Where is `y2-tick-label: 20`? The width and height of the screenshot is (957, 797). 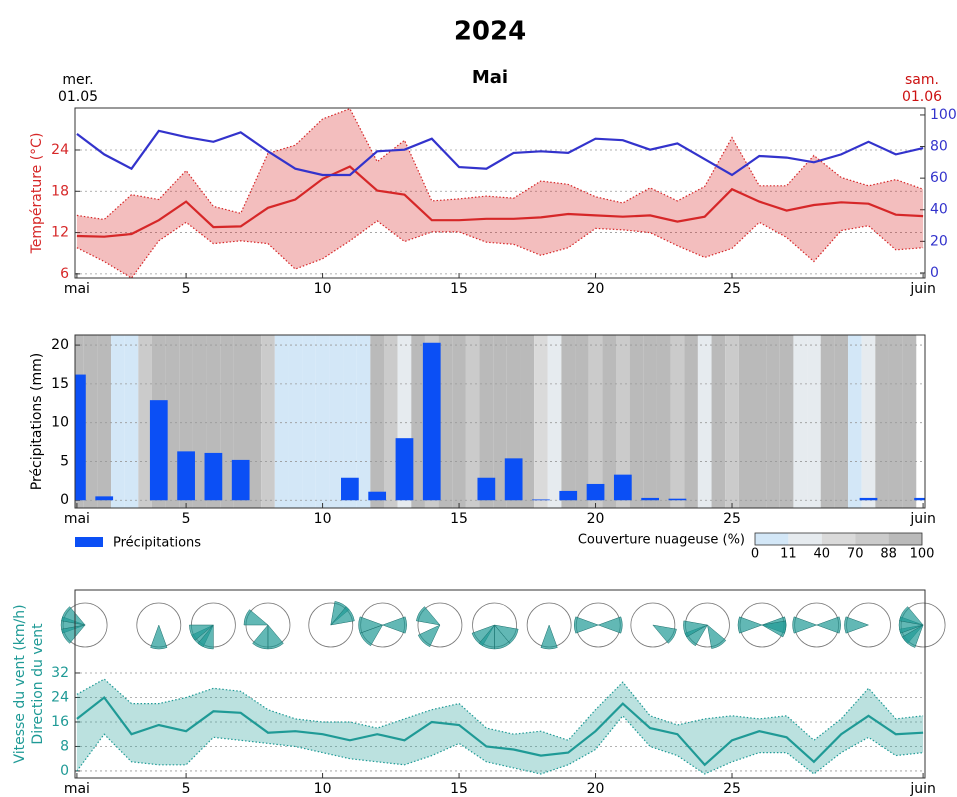 y2-tick-label: 20 is located at coordinates (939, 241).